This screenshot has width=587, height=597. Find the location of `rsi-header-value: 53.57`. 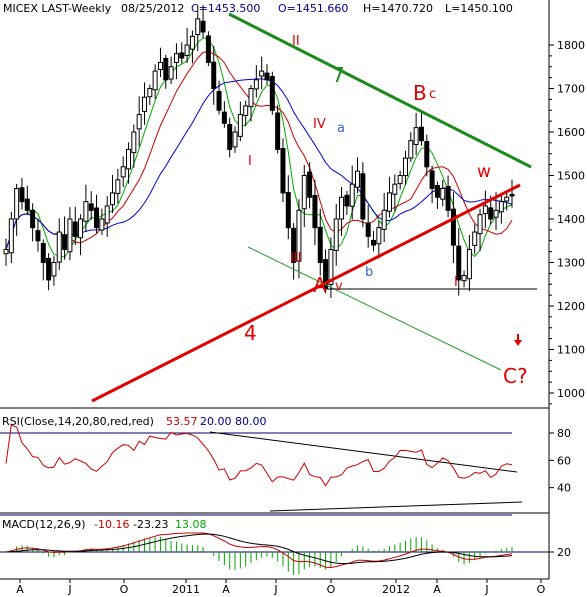

rsi-header-value: 53.57 is located at coordinates (182, 421).